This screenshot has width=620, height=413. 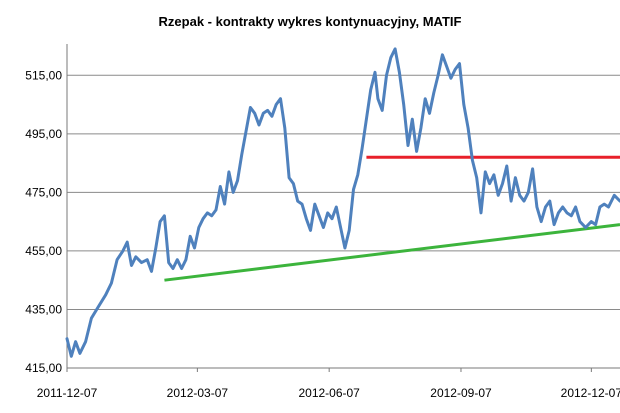 What do you see at coordinates (43, 134) in the screenshot?
I see `y-tick-label-4: 495,00` at bounding box center [43, 134].